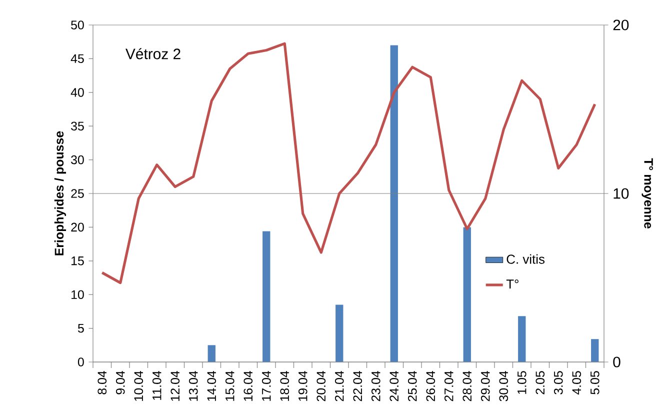 The width and height of the screenshot is (671, 417). I want to click on x-tick-label: 16.04, so click(248, 385).